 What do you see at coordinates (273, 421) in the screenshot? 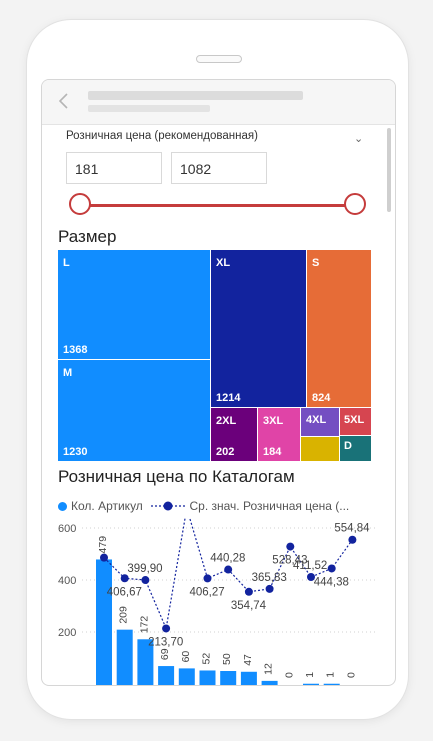
I see `treemap-tile-label: 3XL` at bounding box center [273, 421].